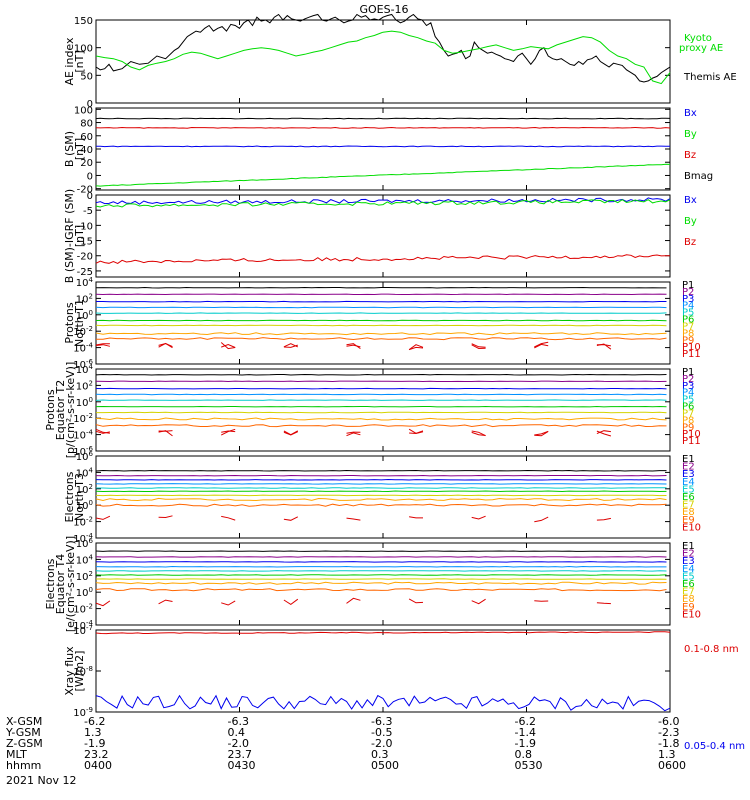 The width and height of the screenshot is (750, 800). What do you see at coordinates (690, 242) in the screenshot?
I see `legend-label: Bz` at bounding box center [690, 242].